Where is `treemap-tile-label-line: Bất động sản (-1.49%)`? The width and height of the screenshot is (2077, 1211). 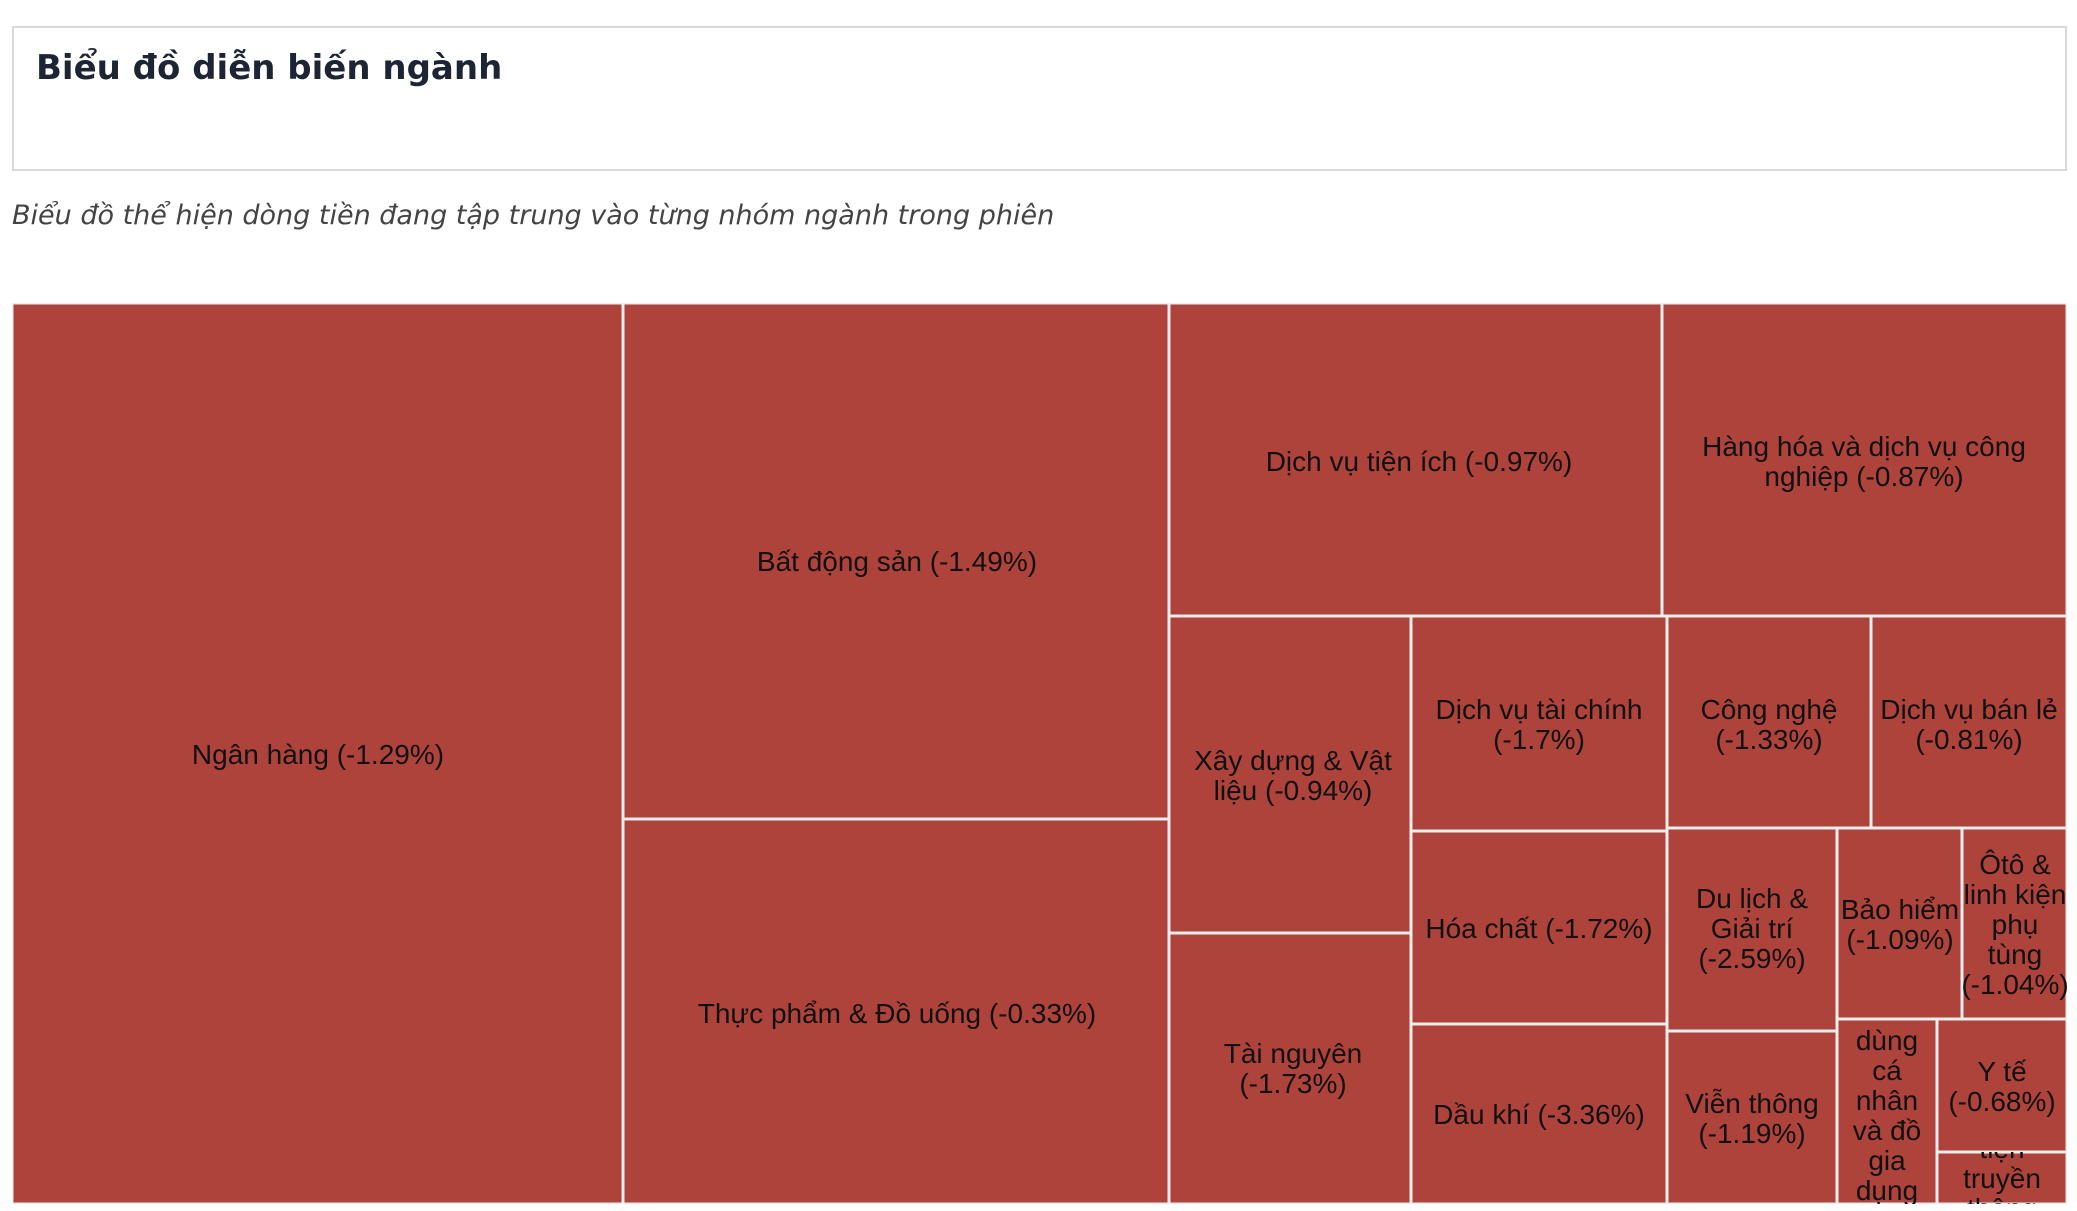 treemap-tile-label-line: Bất động sản (-1.49%) is located at coordinates (897, 561).